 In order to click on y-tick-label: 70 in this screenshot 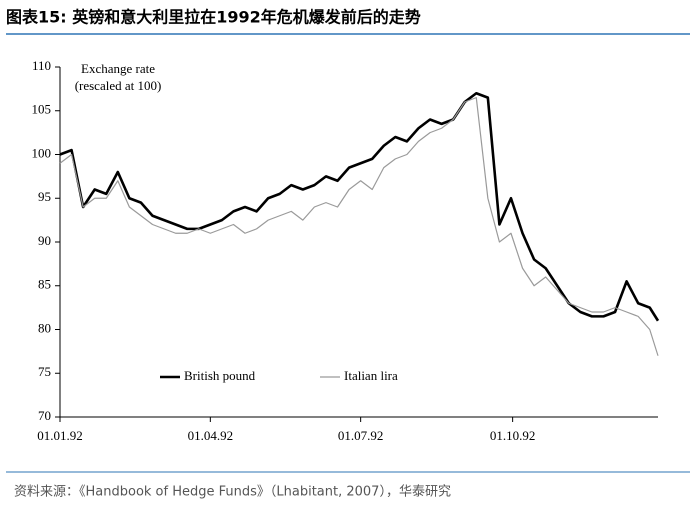, I will do `click(44, 415)`.